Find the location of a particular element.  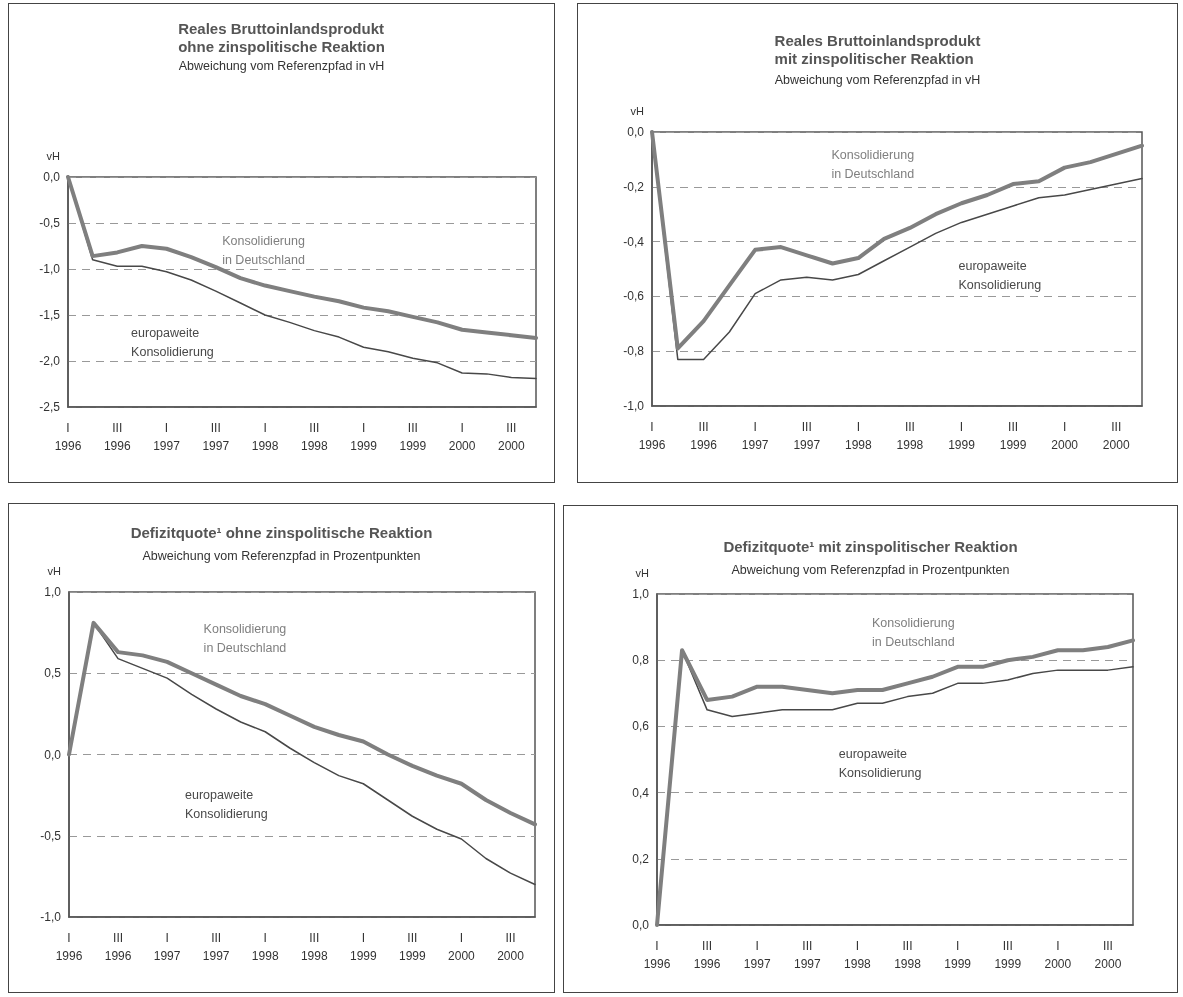

y-tick-label: -0,8 is located at coordinates (634, 351).